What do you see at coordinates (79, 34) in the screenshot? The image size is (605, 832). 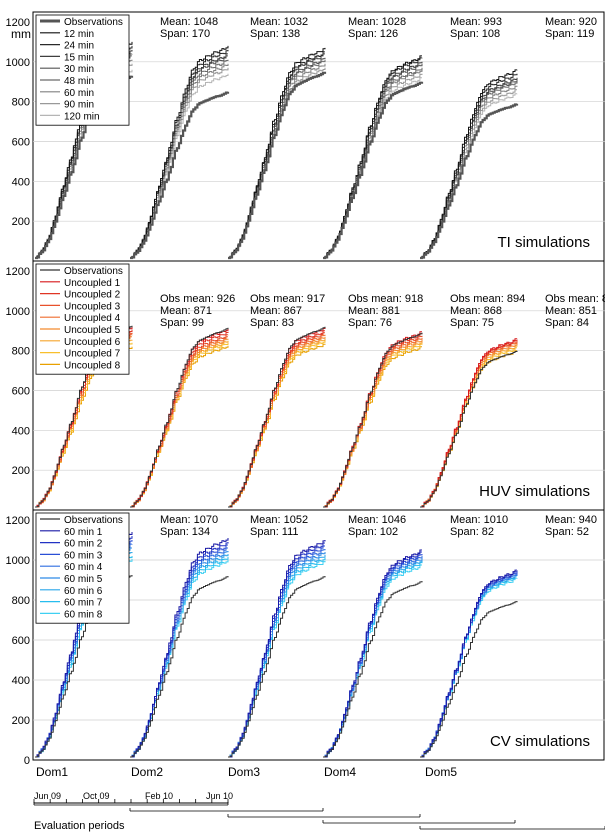 I see `legend-entry: 12 min` at bounding box center [79, 34].